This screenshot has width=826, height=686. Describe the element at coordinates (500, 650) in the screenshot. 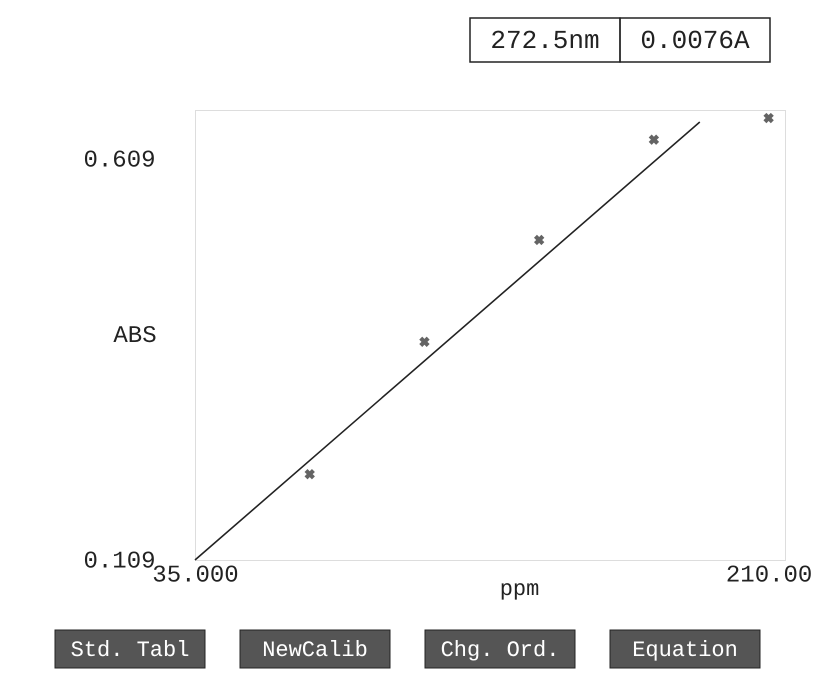

I see `text: Chg. Ord.` at that location.